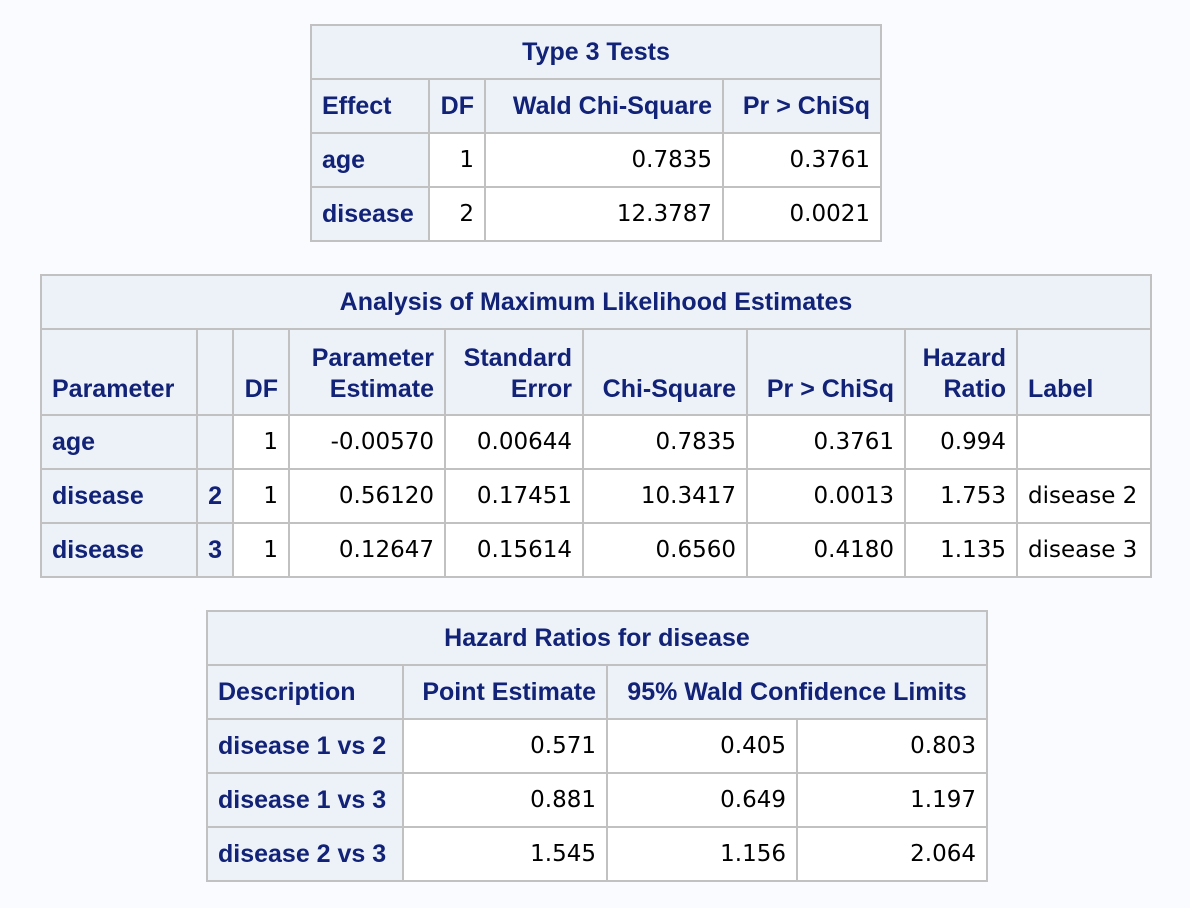  Describe the element at coordinates (961, 442) in the screenshot. I see `table-cell: 0.994` at that location.